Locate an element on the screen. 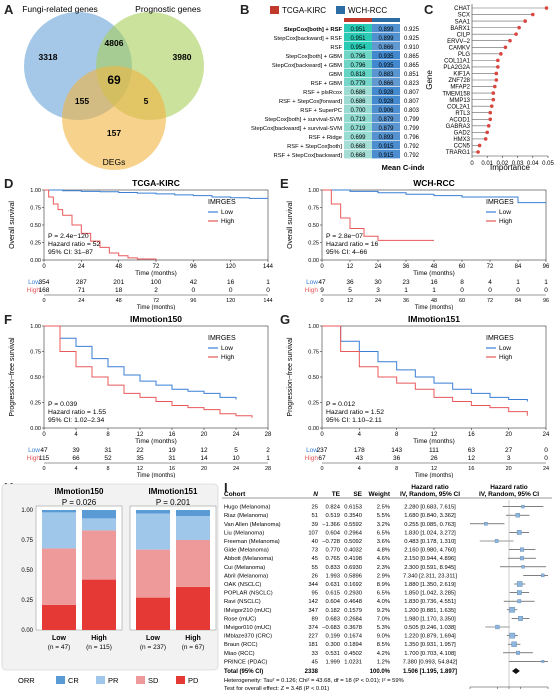 This screenshot has height=692, width=554. km-x-tick-label: 24 is located at coordinates (236, 435).